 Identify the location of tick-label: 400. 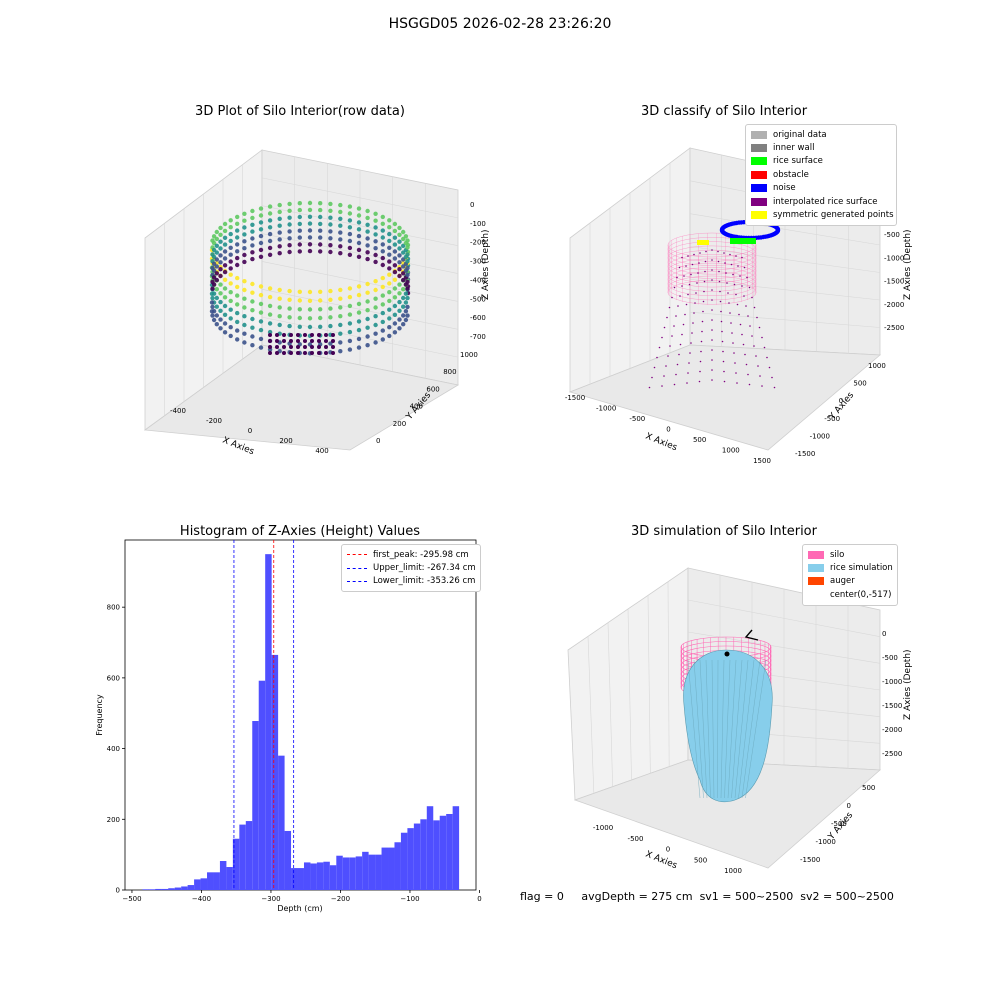
(113, 749).